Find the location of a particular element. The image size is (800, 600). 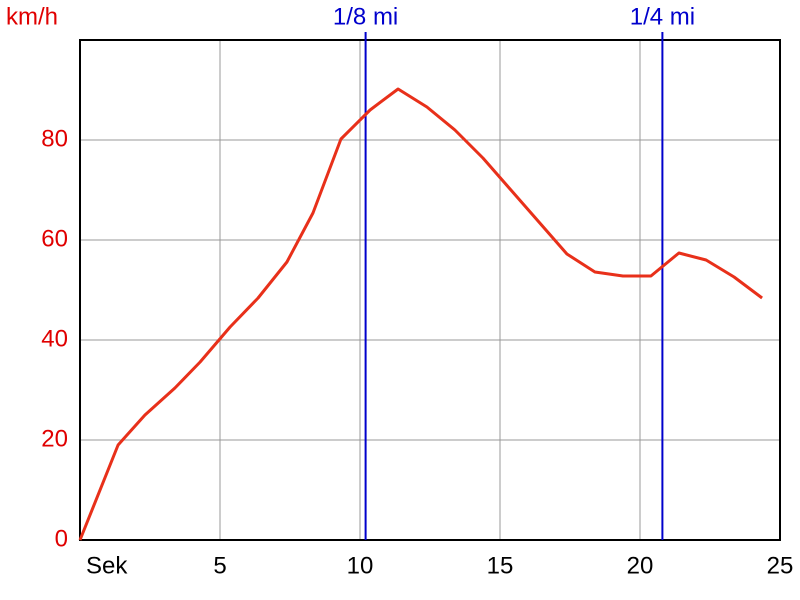

x-tick-label: 15 is located at coordinates (500, 565).